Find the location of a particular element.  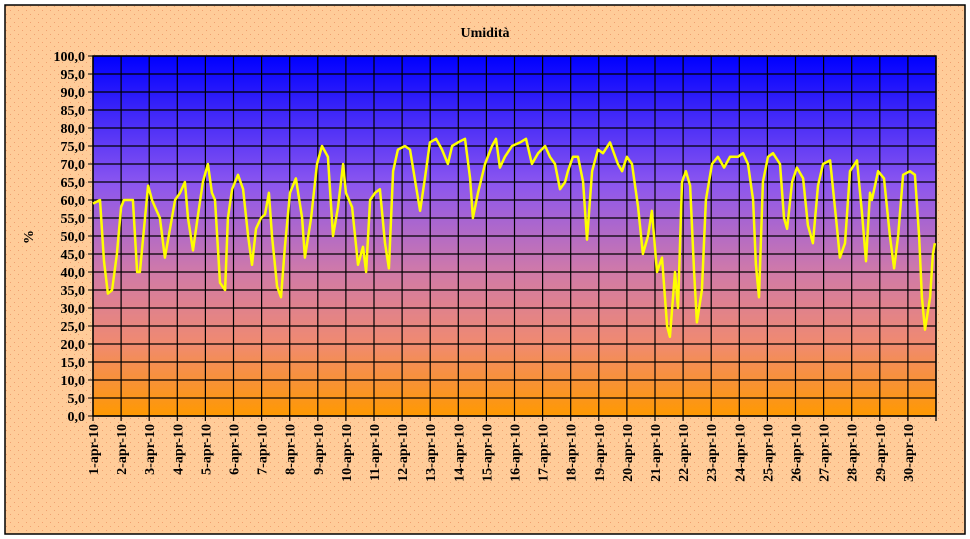

x-tick-label: 15-apr-10 is located at coordinates (487, 453).